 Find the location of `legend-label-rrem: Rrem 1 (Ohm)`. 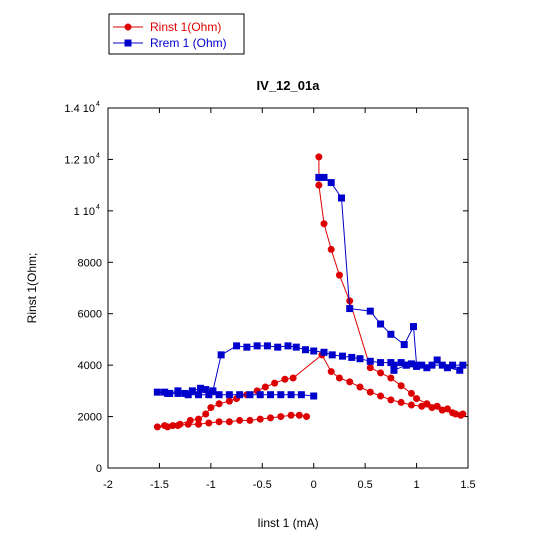

legend-label-rrem: Rrem 1 (Ohm) is located at coordinates (188, 43).